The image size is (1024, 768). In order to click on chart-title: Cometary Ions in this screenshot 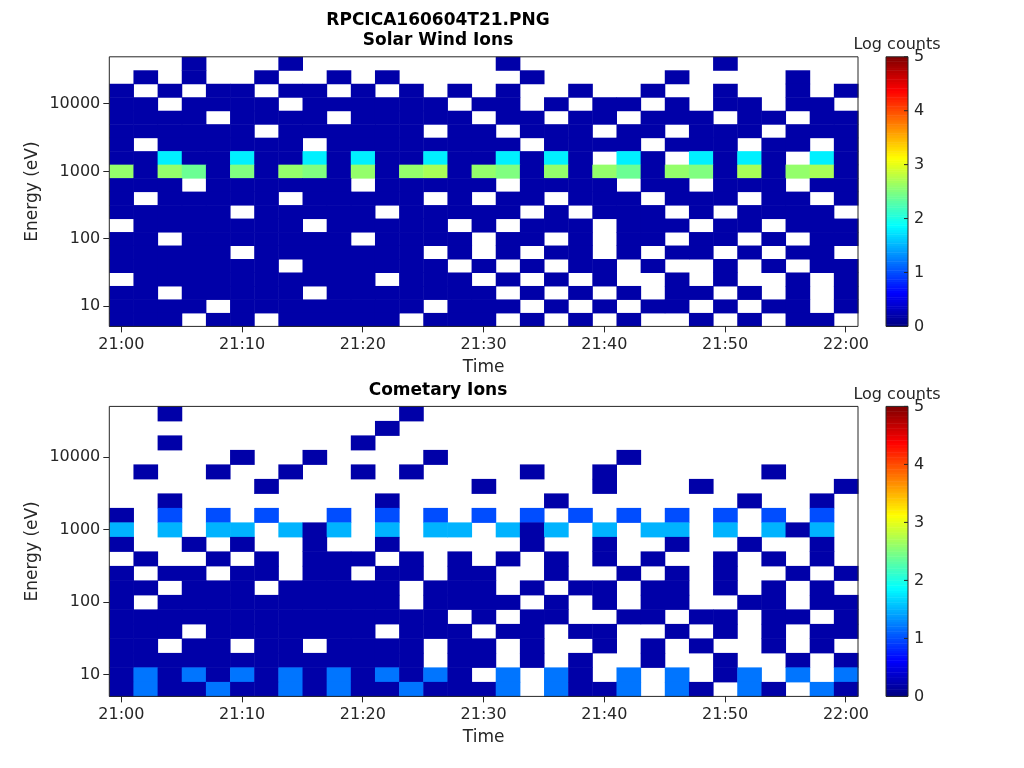, I will do `click(438, 388)`.